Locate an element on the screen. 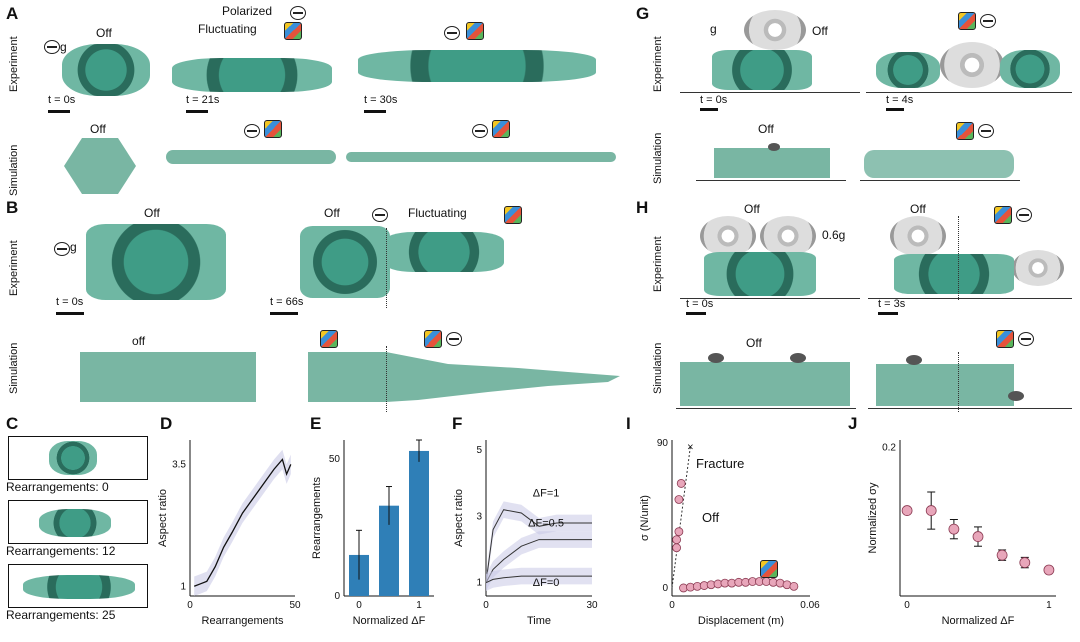 This screenshot has width=1080, height=642. y-tick-label: 1 is located at coordinates (479, 583).